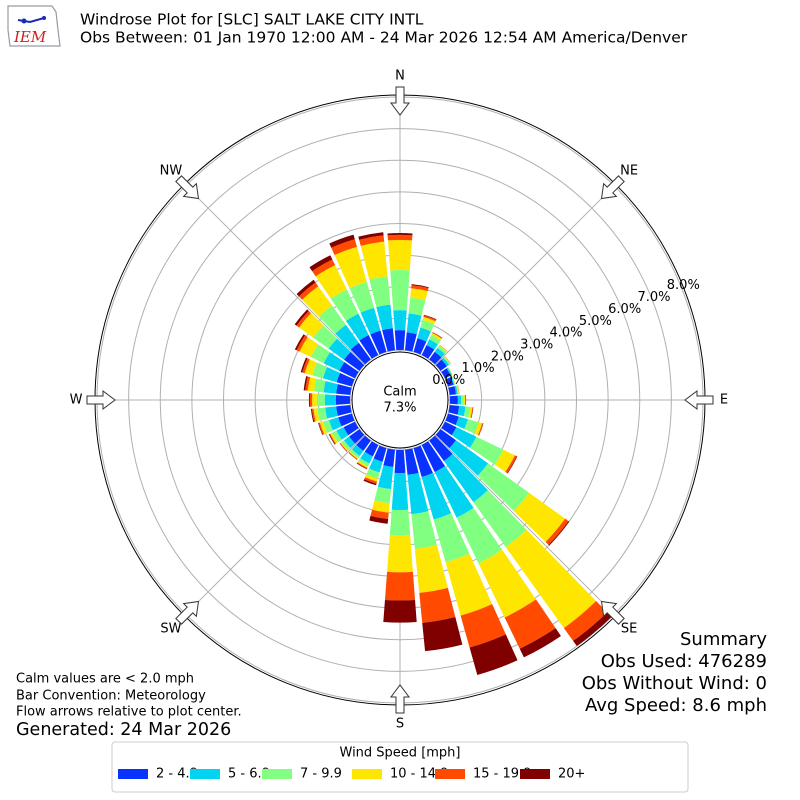 Image resolution: width=800 pixels, height=800 pixels. I want to click on r-tick-label: 7.0%, so click(653, 297).